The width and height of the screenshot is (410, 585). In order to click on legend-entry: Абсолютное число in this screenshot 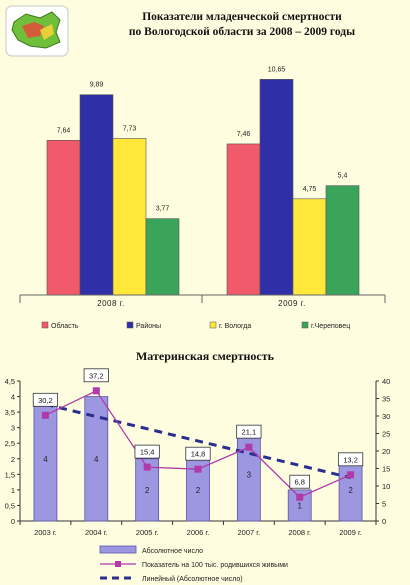, I will do `click(172, 551)`.